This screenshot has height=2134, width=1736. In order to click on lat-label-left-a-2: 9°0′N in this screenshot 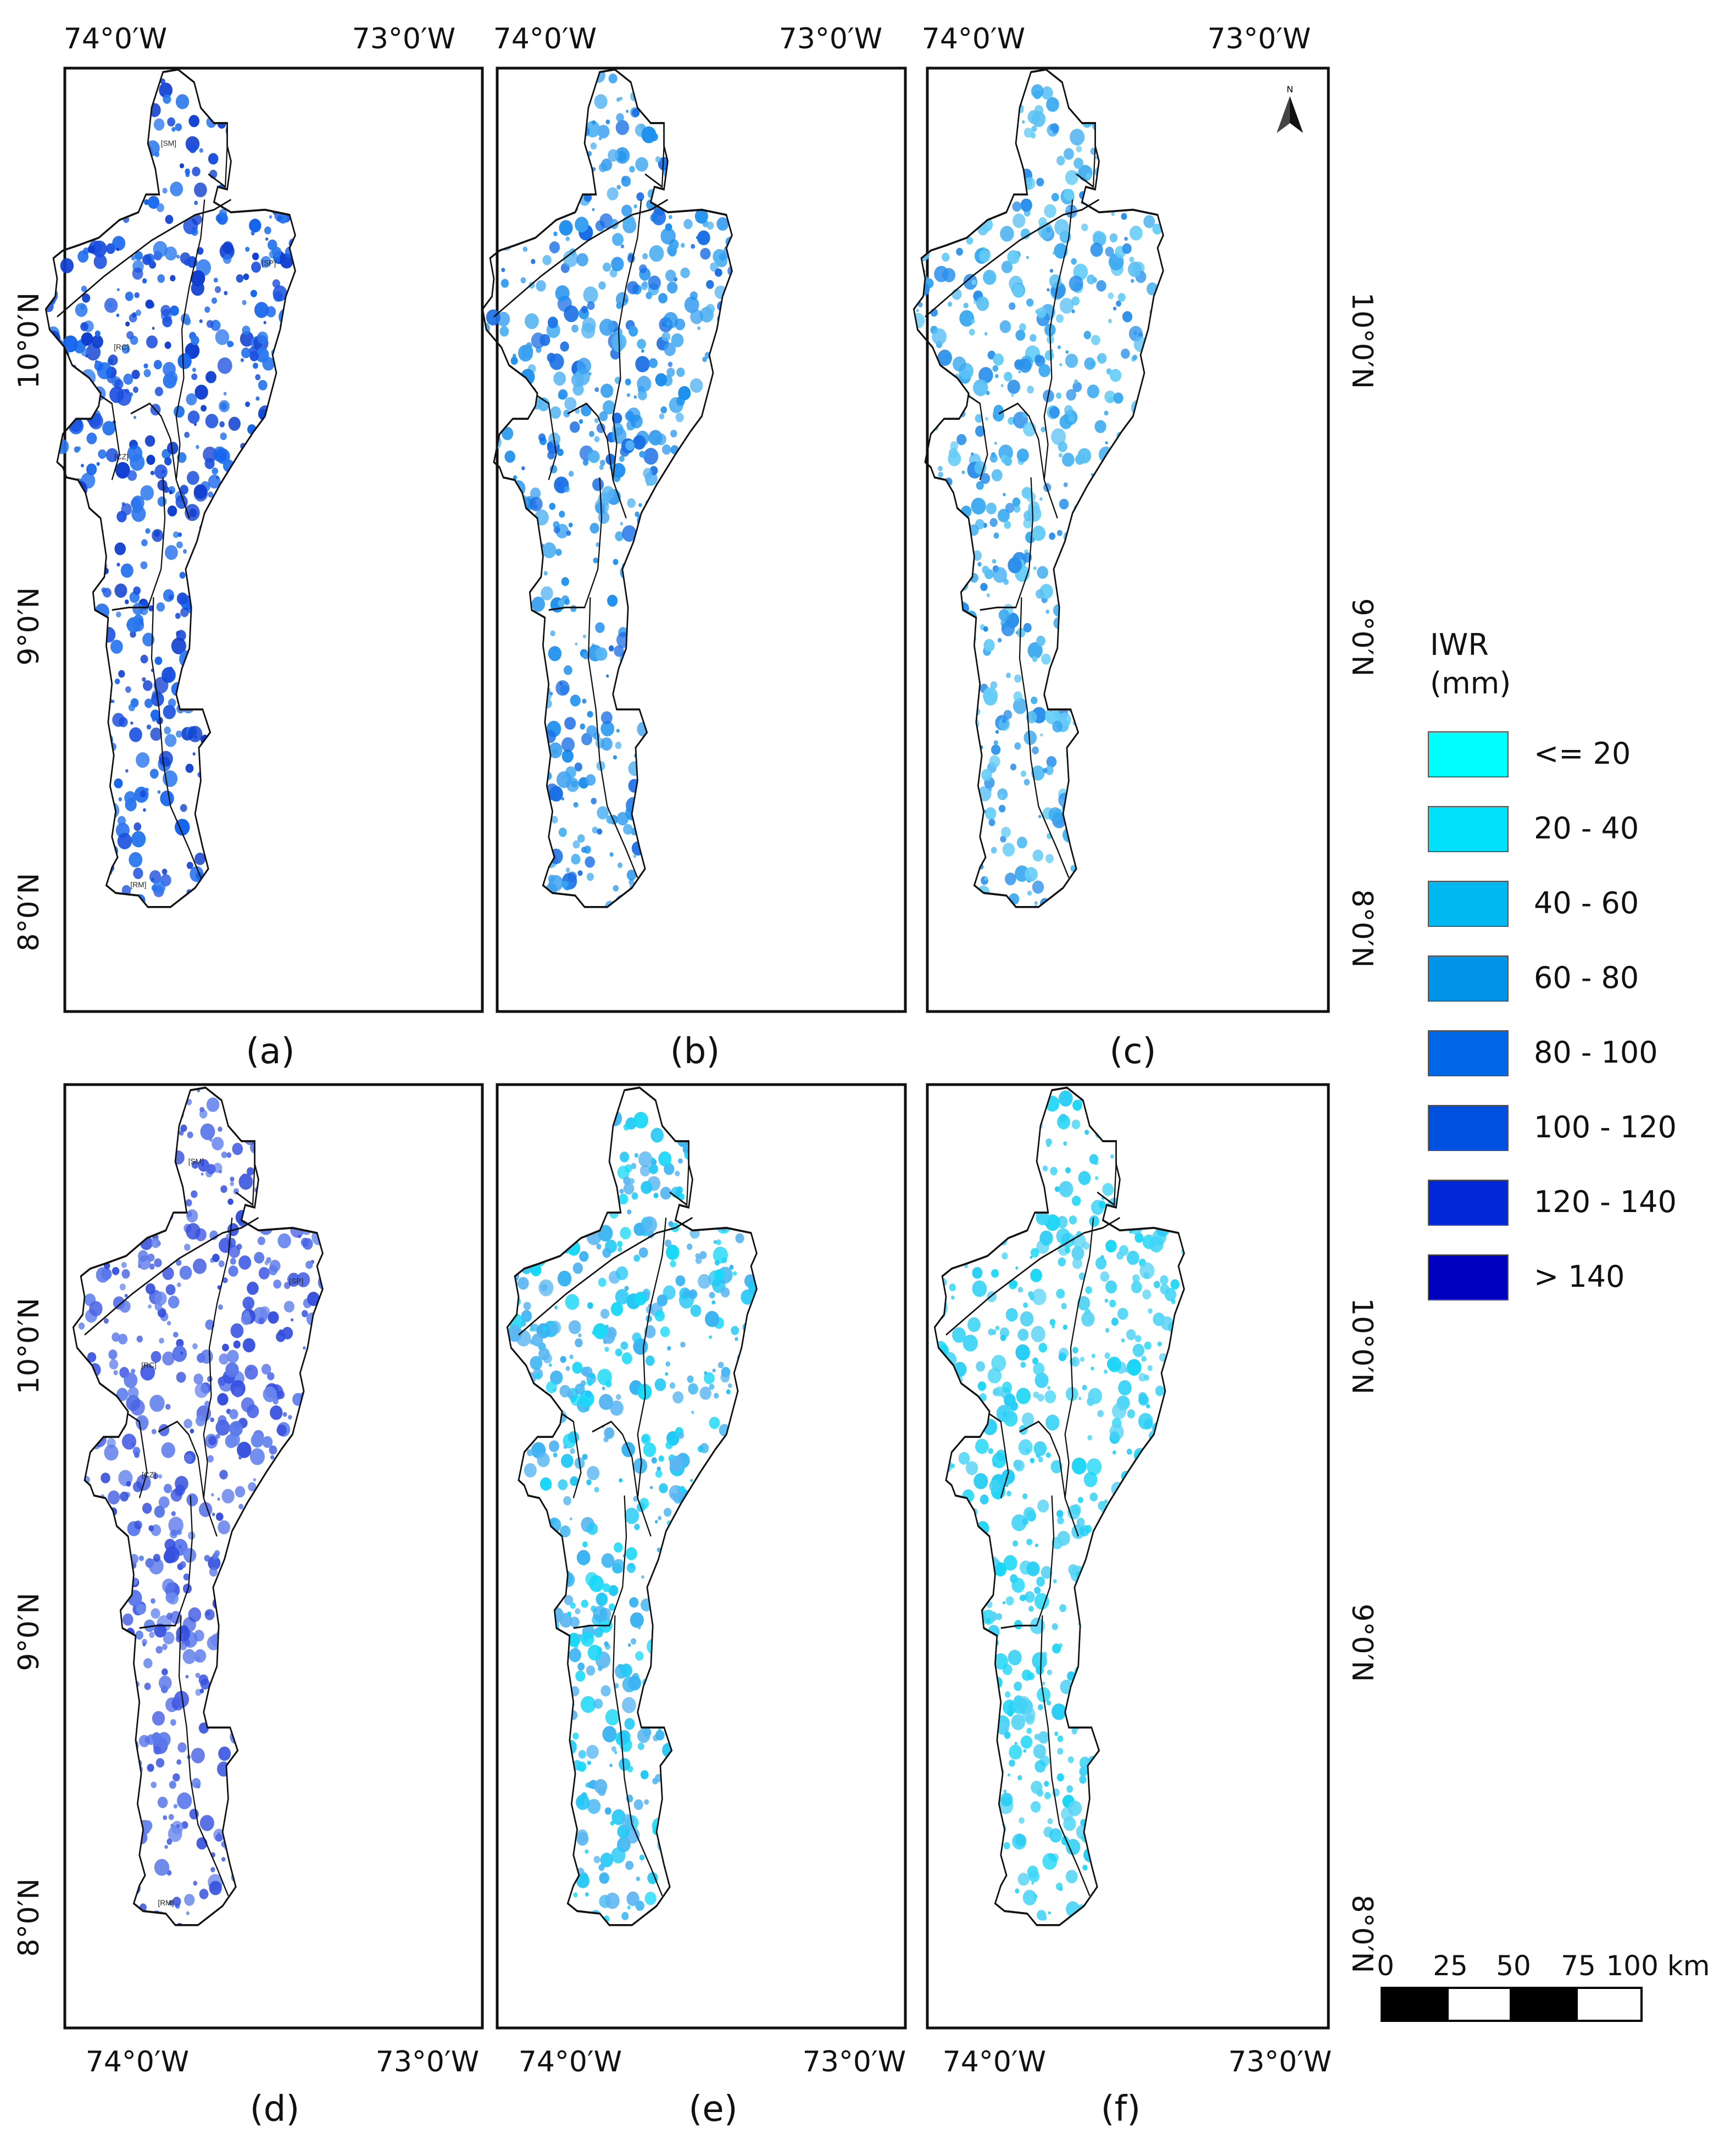, I will do `click(30, 626)`.